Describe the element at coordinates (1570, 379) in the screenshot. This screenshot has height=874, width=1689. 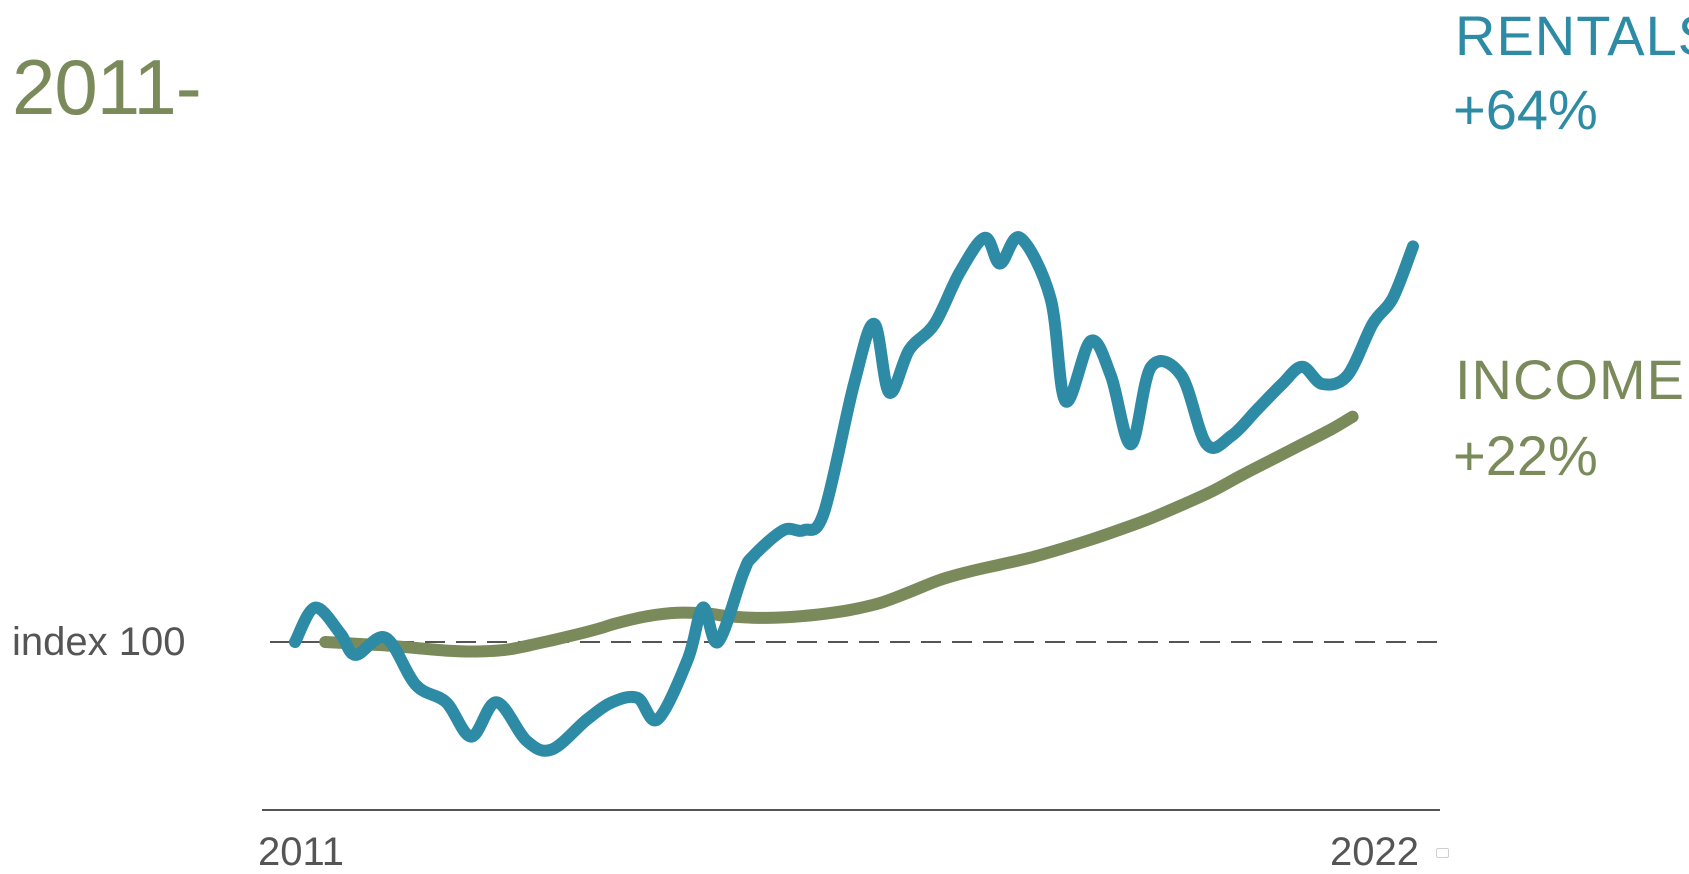
I see `income-series-label: INCOME` at that location.